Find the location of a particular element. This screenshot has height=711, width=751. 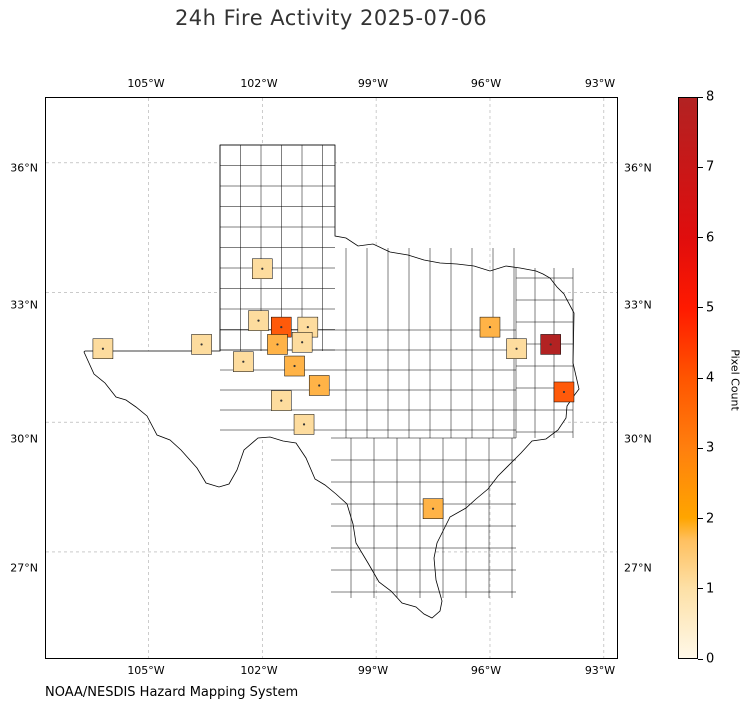

colorbar-tick-label: 0 is located at coordinates (710, 659).